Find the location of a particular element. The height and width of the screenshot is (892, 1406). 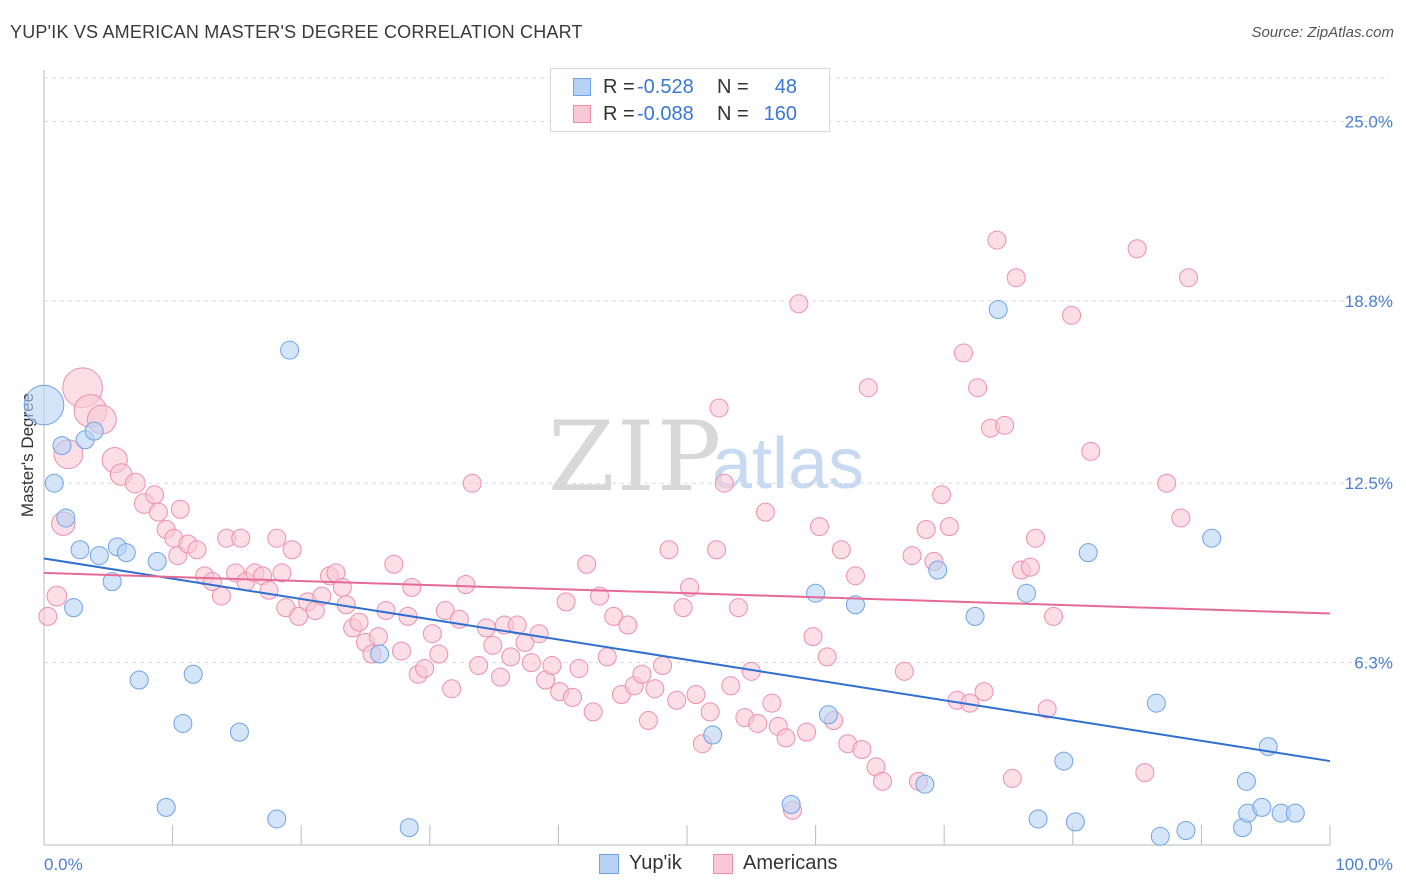

chart-source: Source: ZipAtlas.com is located at coordinates (1322, 32).